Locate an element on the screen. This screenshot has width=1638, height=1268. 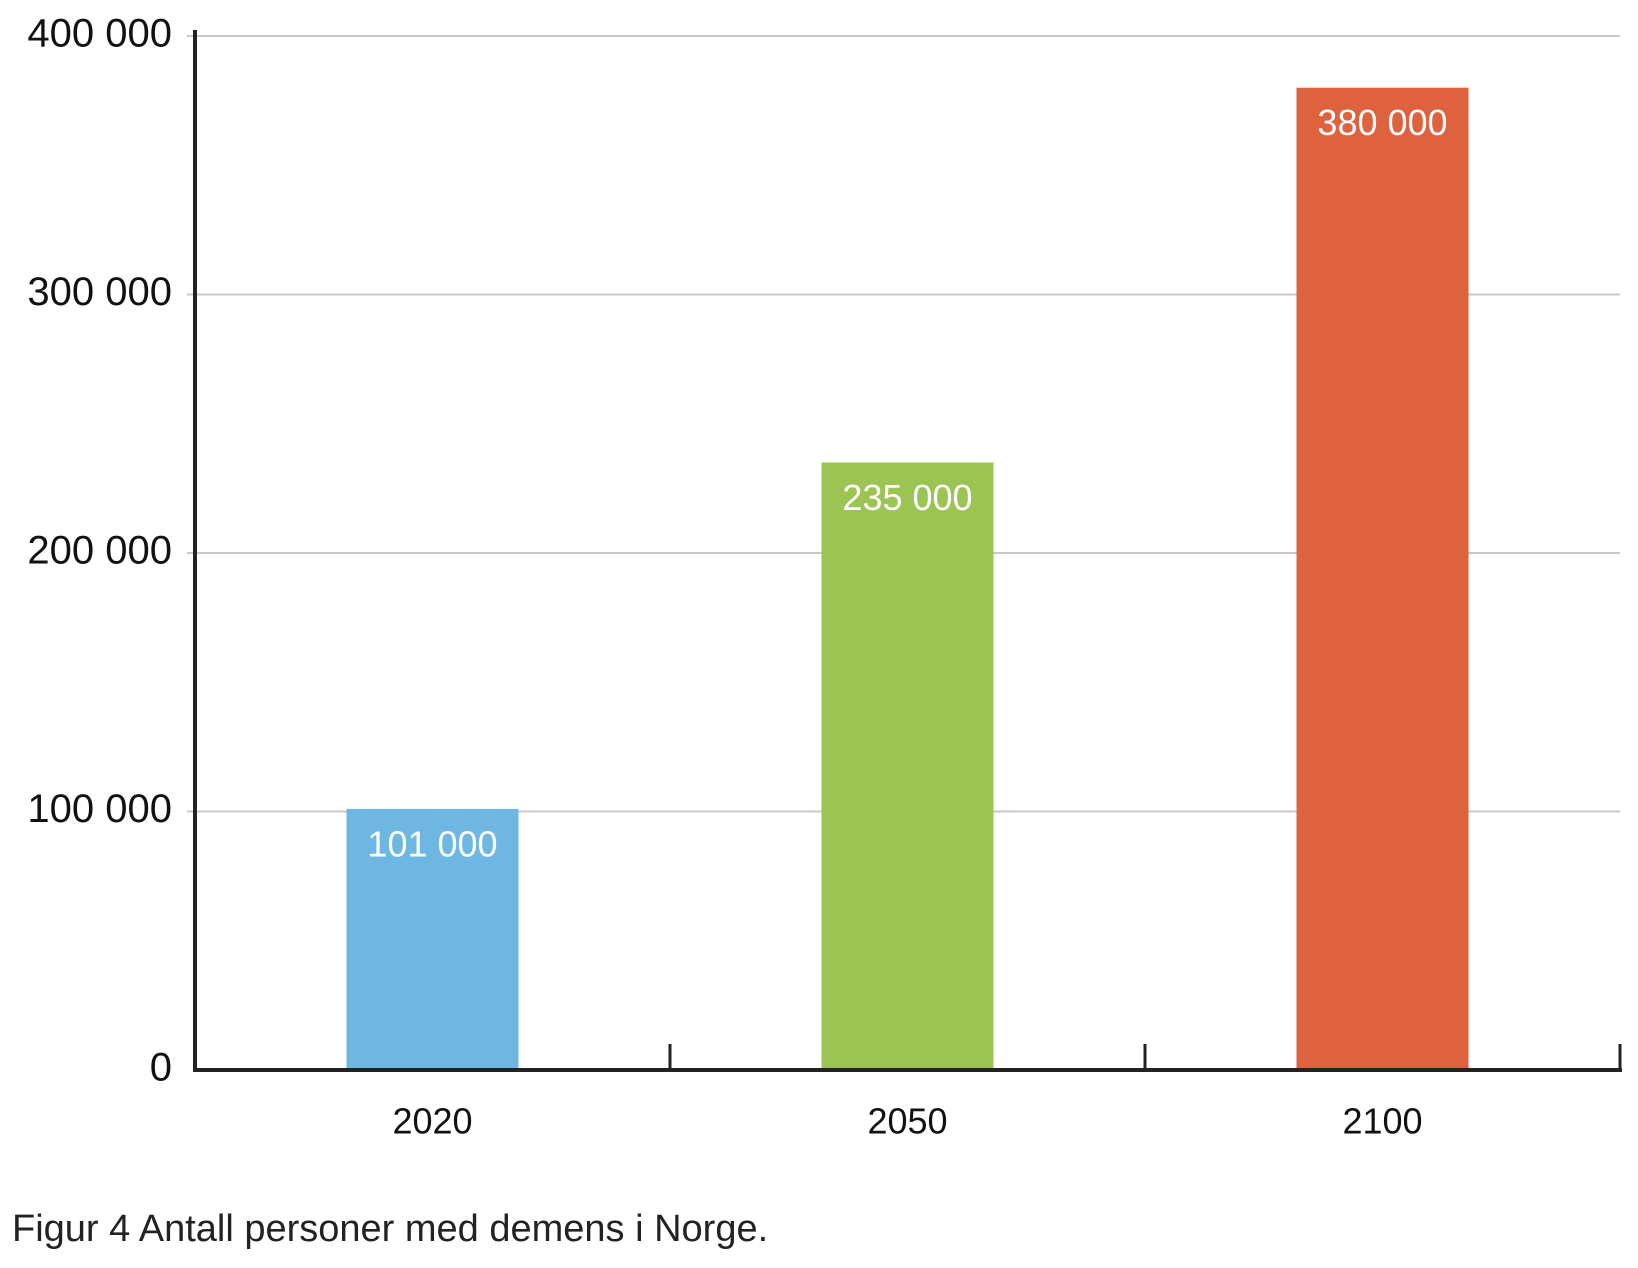
x-tick-label: 2100 is located at coordinates (1382, 1121).